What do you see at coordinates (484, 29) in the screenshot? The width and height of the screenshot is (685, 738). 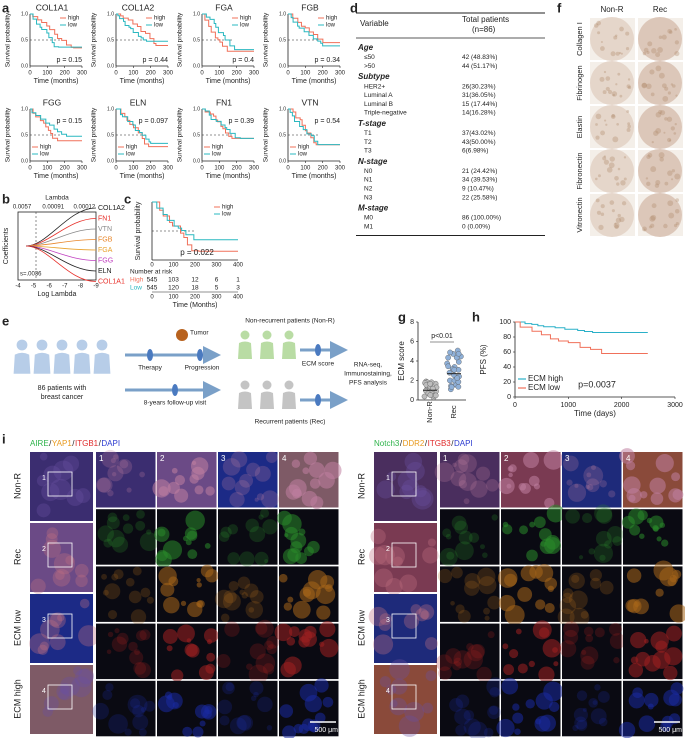 I see `table-header: (n=86)` at bounding box center [484, 29].